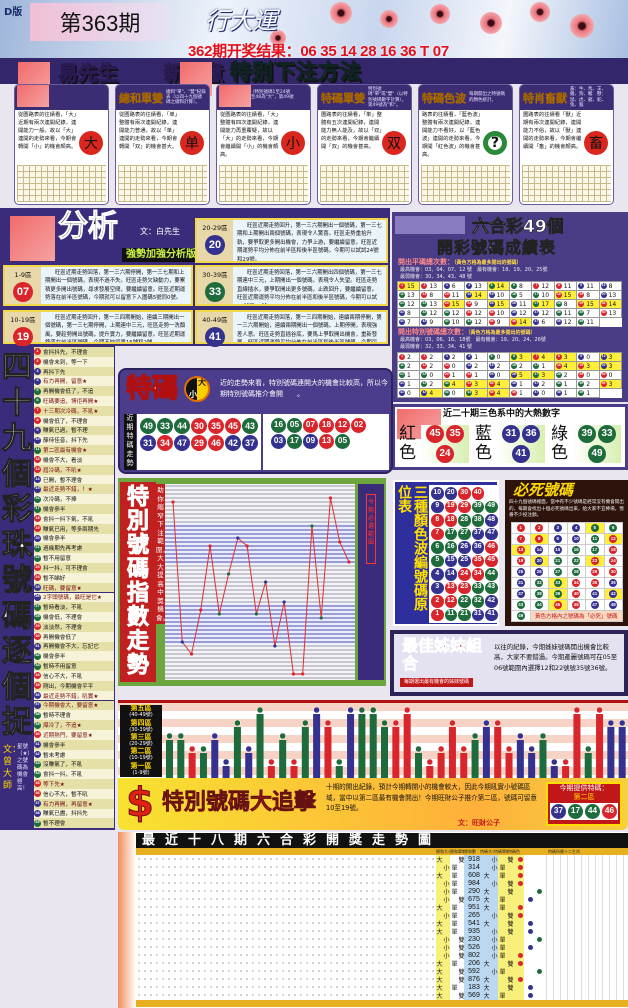 The width and height of the screenshot is (628, 1008). What do you see at coordinates (478, 295) in the screenshot?
I see `count-value: 14` at bounding box center [478, 295].